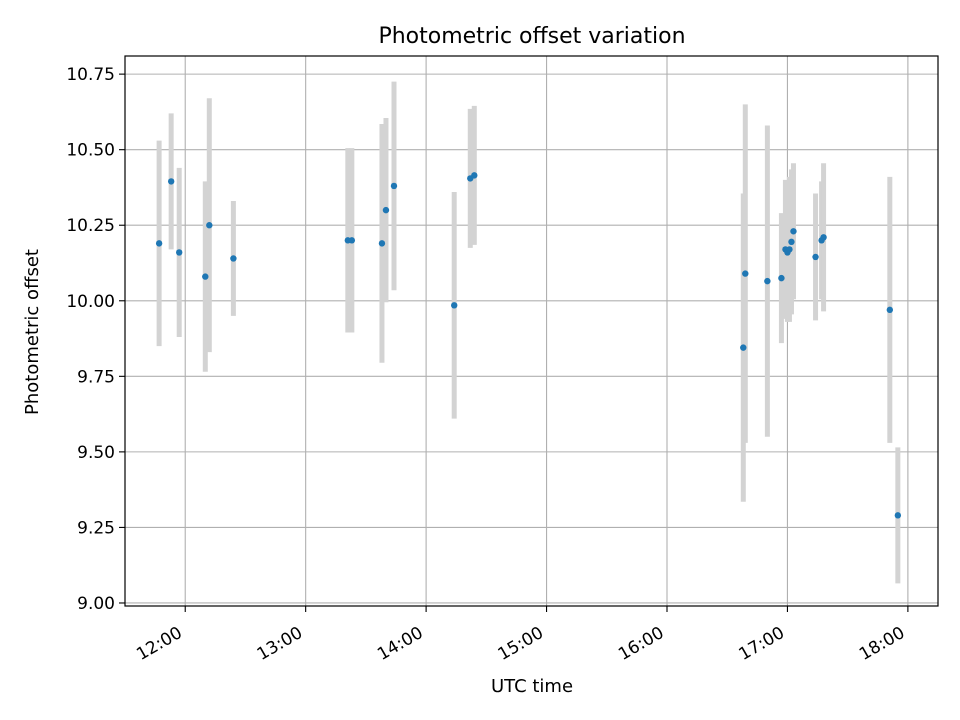 The height and width of the screenshot is (720, 960). What do you see at coordinates (532, 686) in the screenshot?
I see `x-axis-label: UTC time` at bounding box center [532, 686].